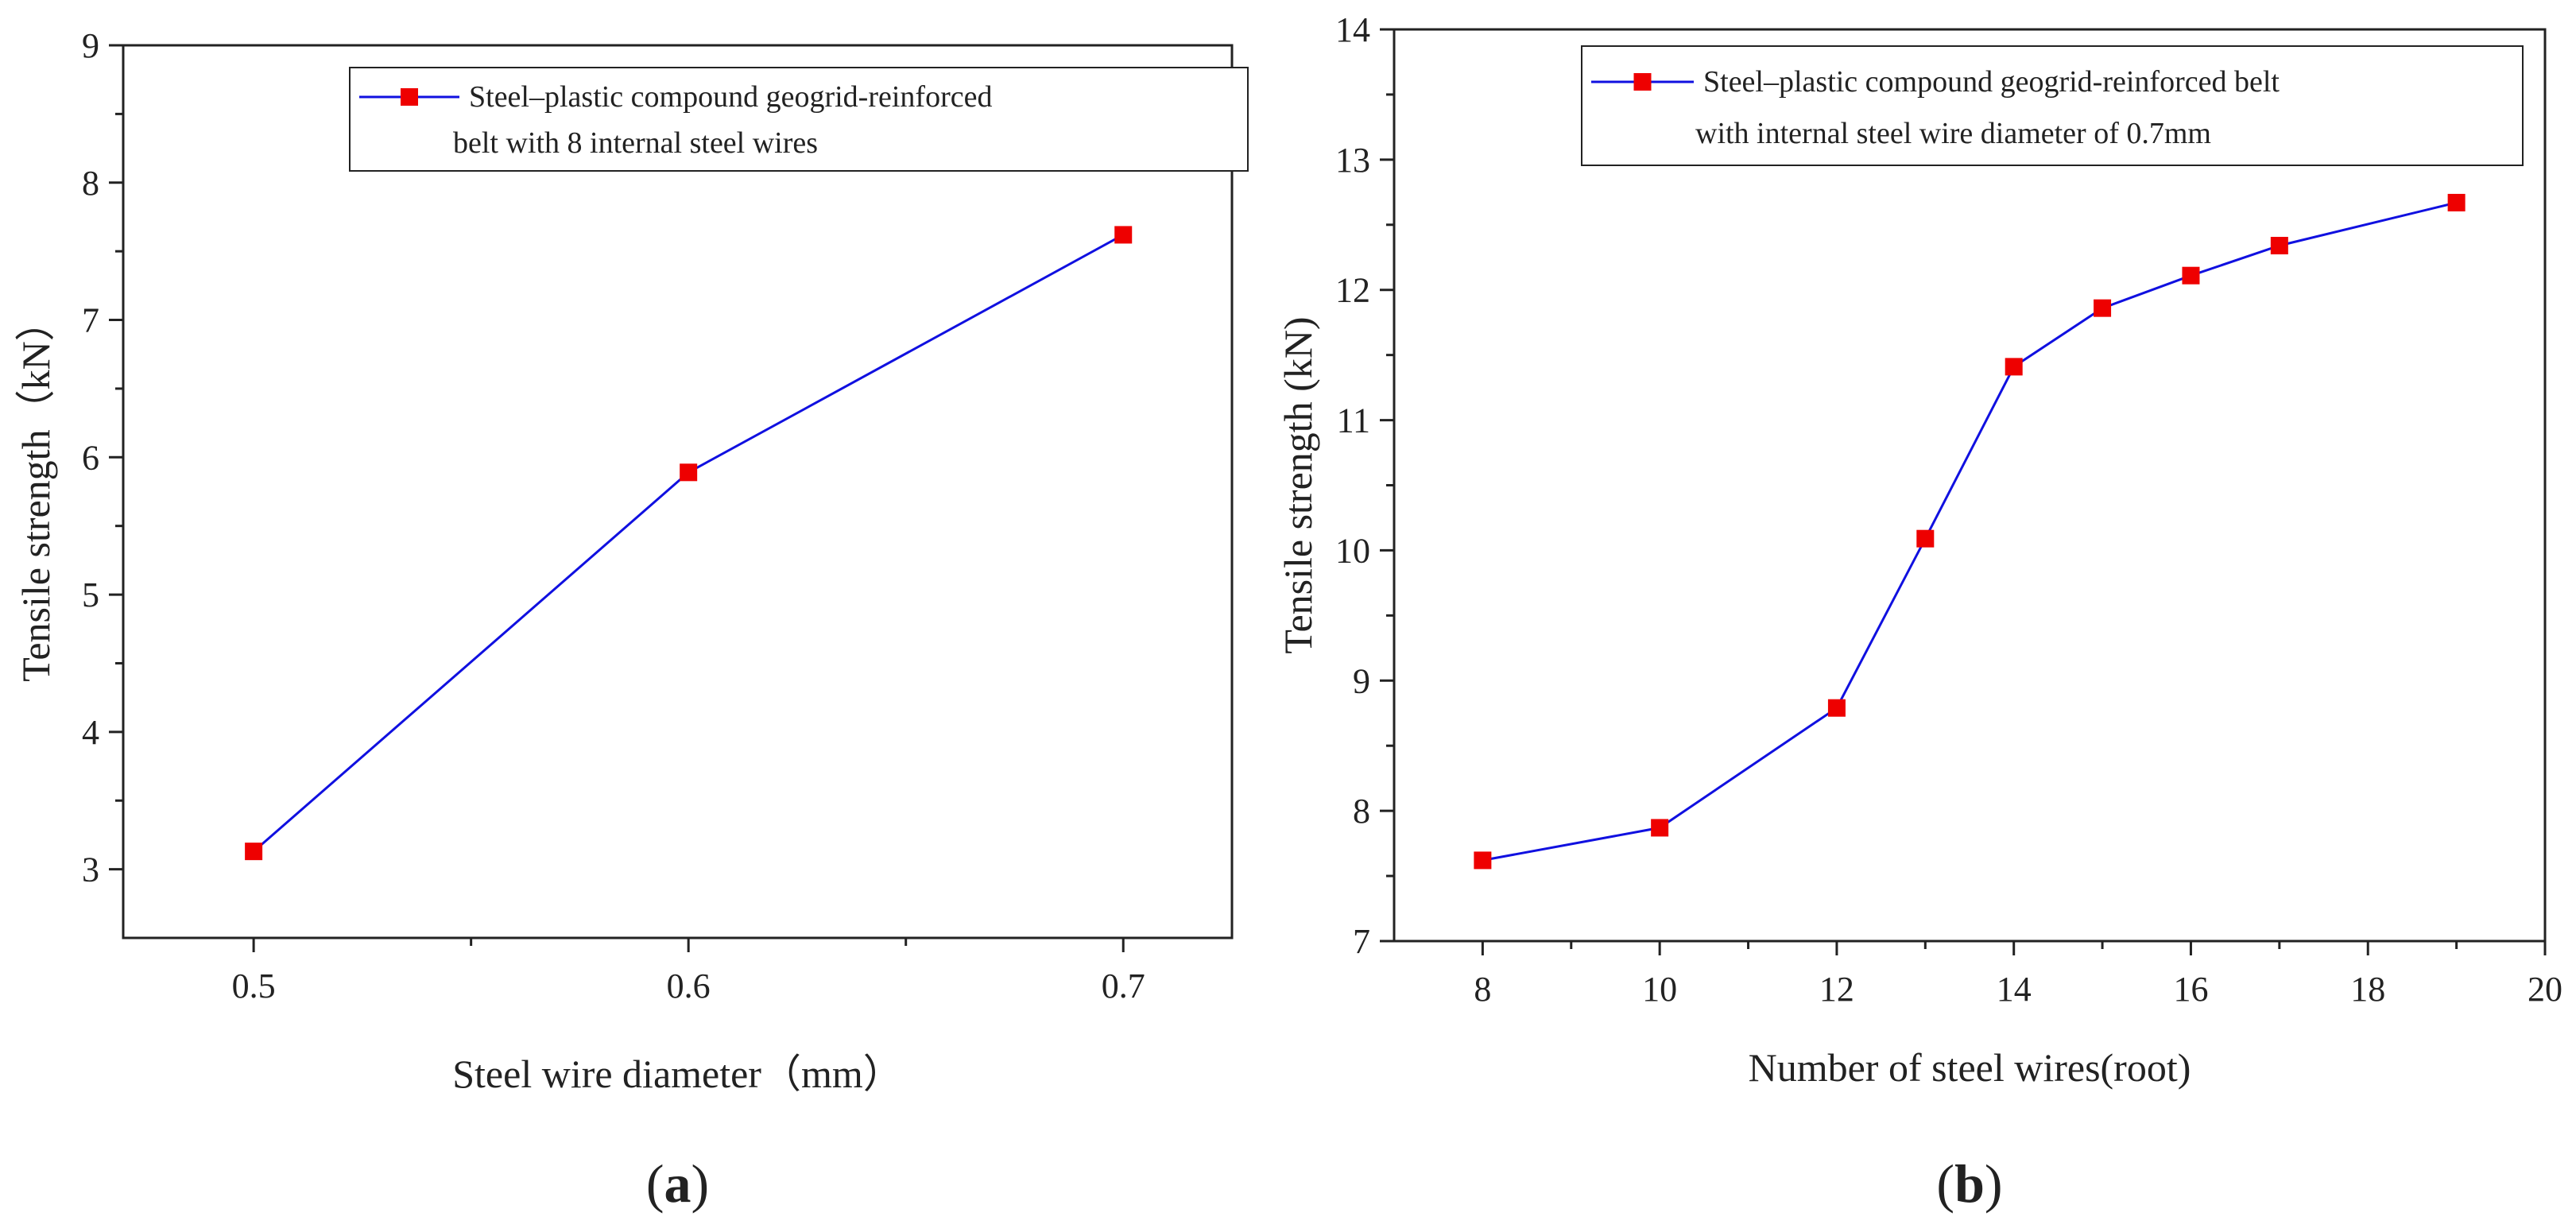 The image size is (2576, 1232). I want to click on y-tick-label: 4, so click(90, 732).